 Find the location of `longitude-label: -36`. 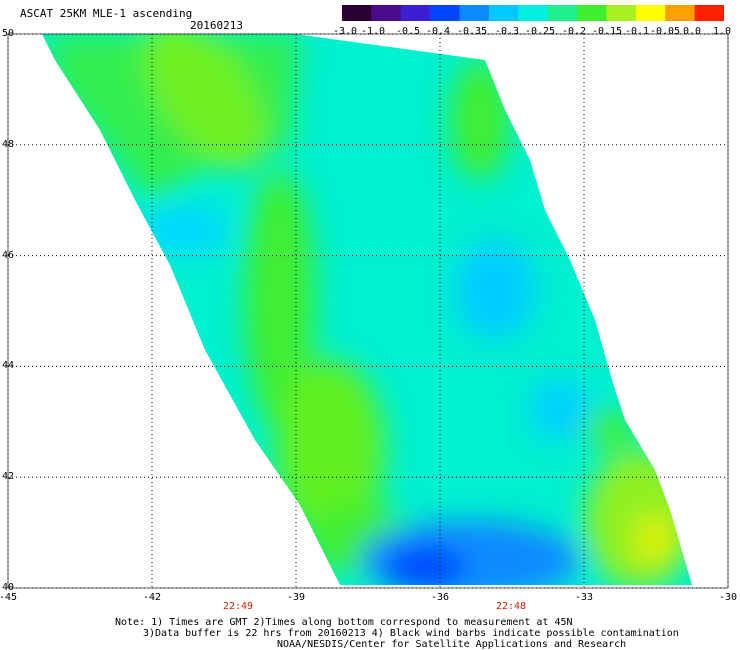

longitude-label: -36 is located at coordinates (440, 597).